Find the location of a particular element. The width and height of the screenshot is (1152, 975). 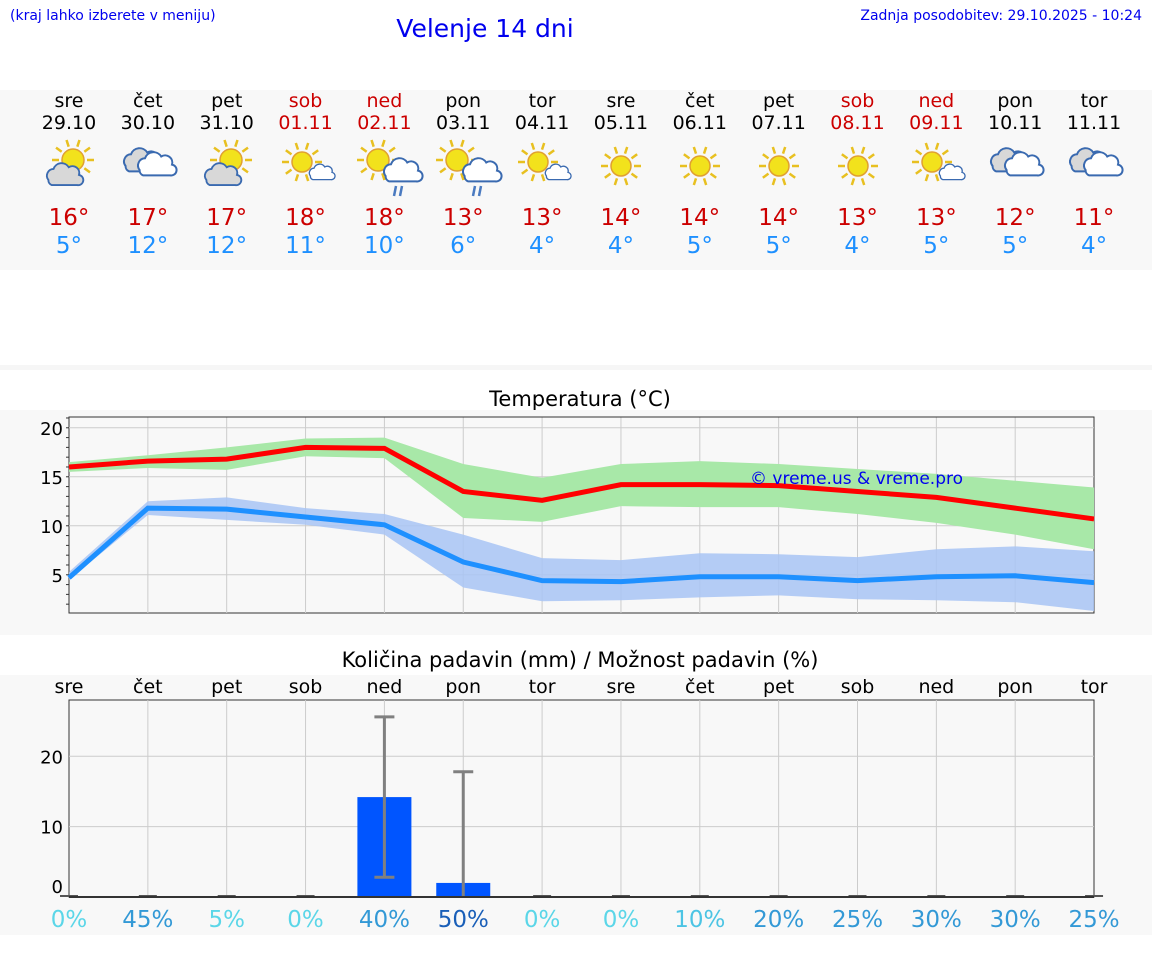

min-temp: 10° is located at coordinates (384, 246).